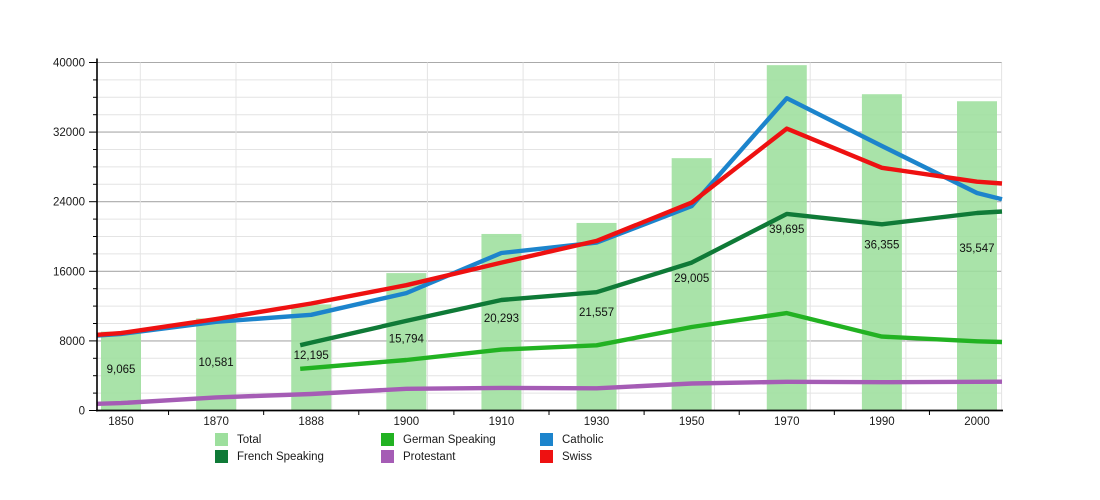 The image size is (1100, 500). What do you see at coordinates (221, 456) in the screenshot?
I see `legend-swatch-french-speaking` at bounding box center [221, 456].